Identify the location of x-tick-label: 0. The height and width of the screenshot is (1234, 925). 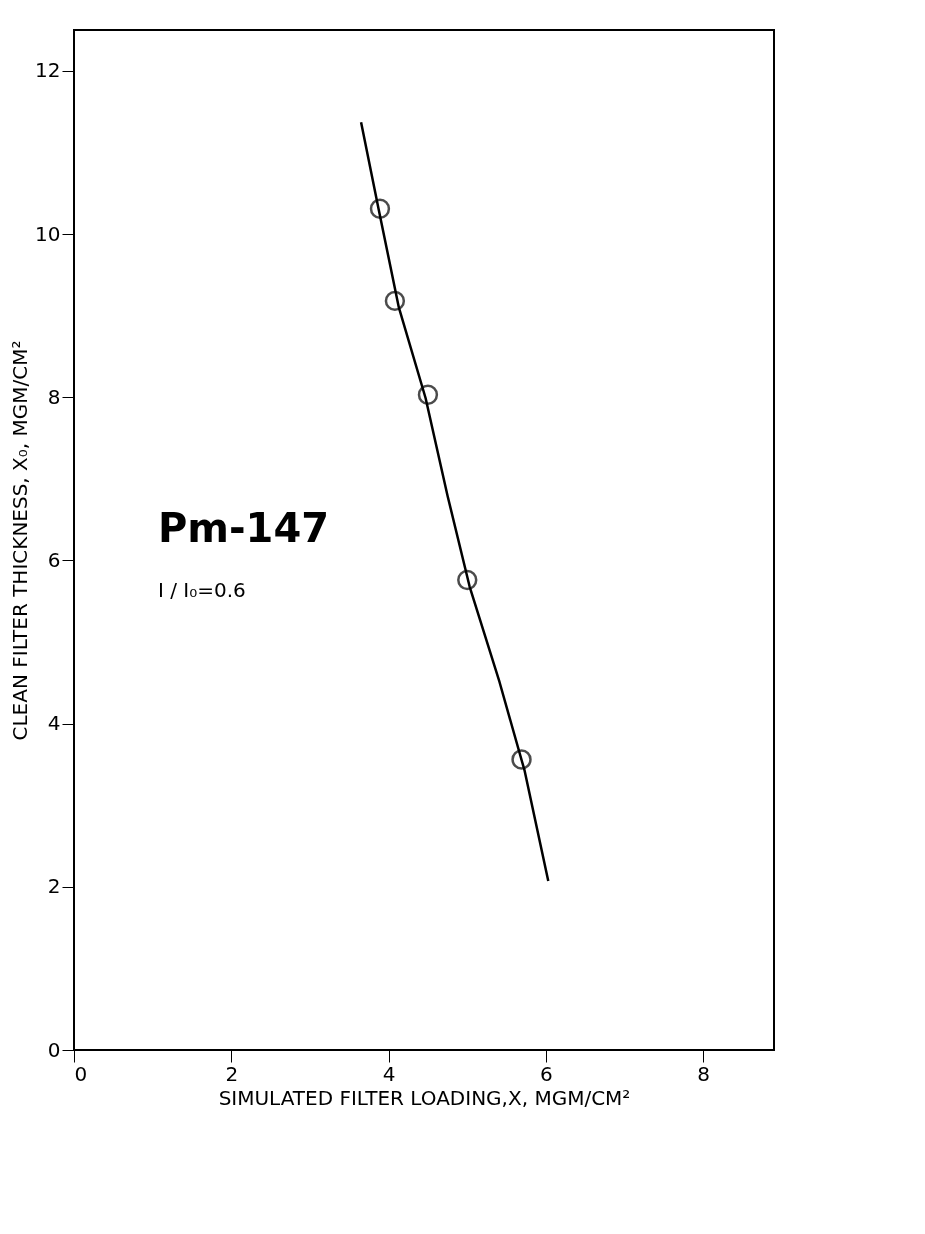
(81, 1073).